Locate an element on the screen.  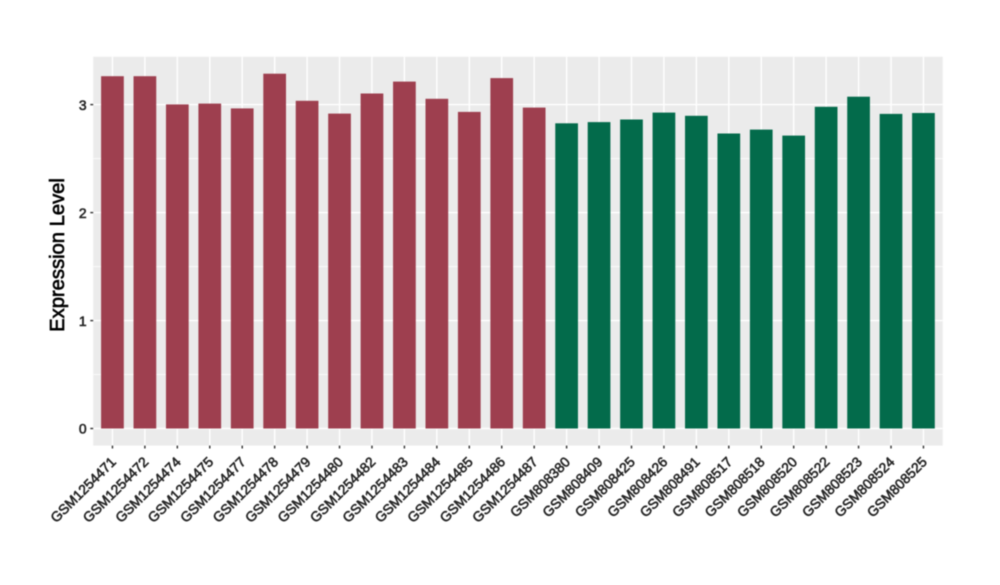
svg-text: Expression Level is located at coordinates (58, 255).